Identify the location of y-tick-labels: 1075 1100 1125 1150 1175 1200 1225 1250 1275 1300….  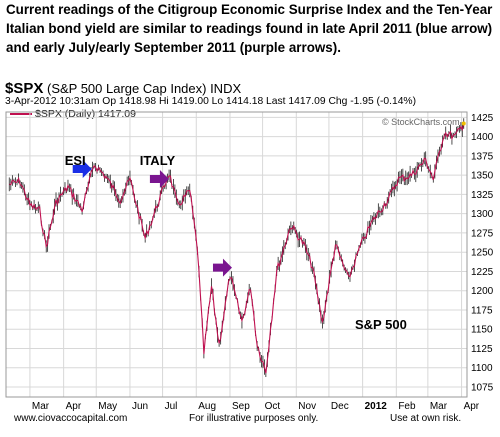
(482, 253).